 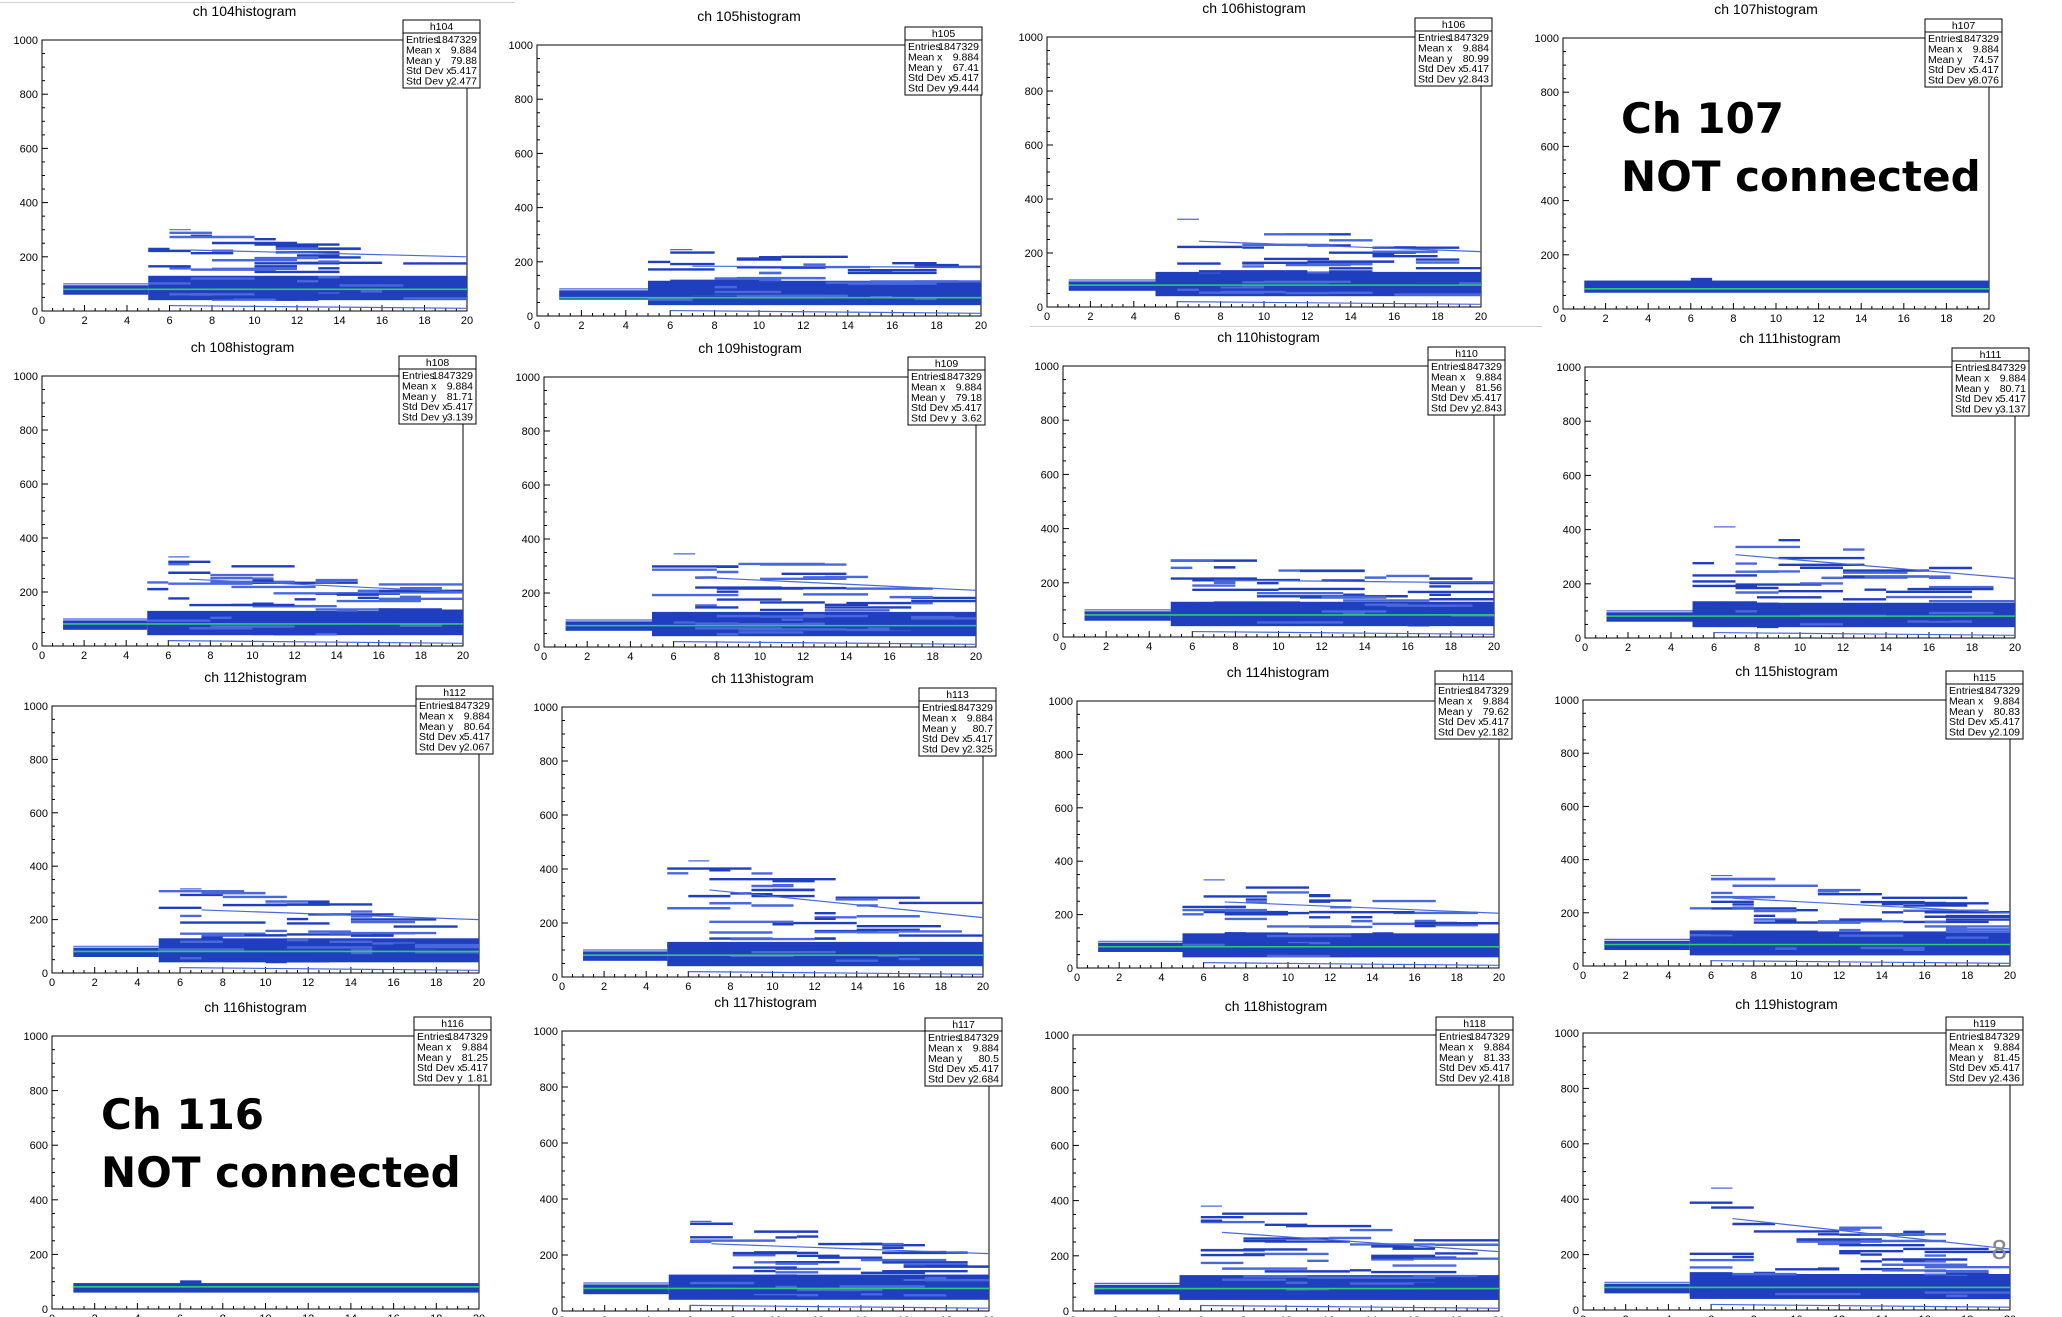 What do you see at coordinates (1766, 9) in the screenshot?
I see `plot-title: ch 107histogram` at bounding box center [1766, 9].